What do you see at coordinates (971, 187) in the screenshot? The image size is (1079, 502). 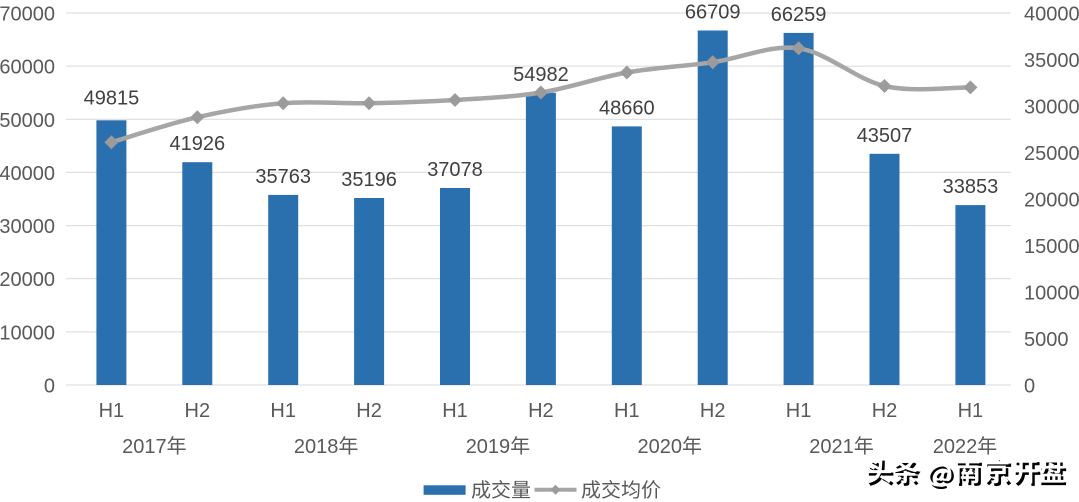 I see `svg-text: 33853` at bounding box center [971, 187].